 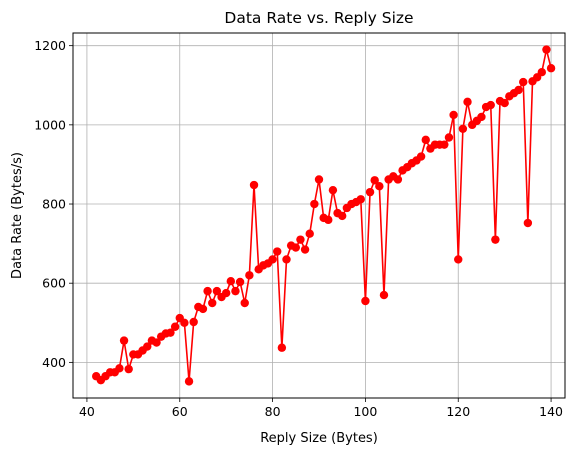 What do you see at coordinates (319, 438) in the screenshot?
I see `x-axis-label: Reply Size (Bytes)` at bounding box center [319, 438].